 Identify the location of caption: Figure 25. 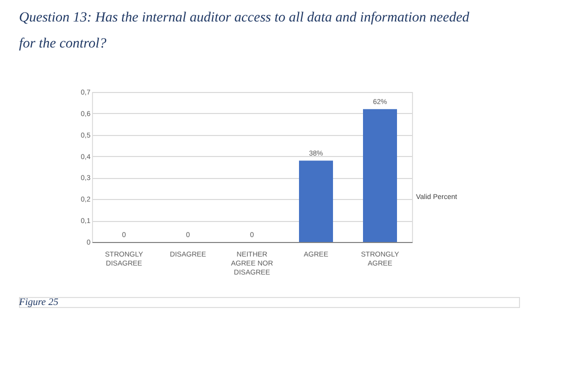
(38, 302).